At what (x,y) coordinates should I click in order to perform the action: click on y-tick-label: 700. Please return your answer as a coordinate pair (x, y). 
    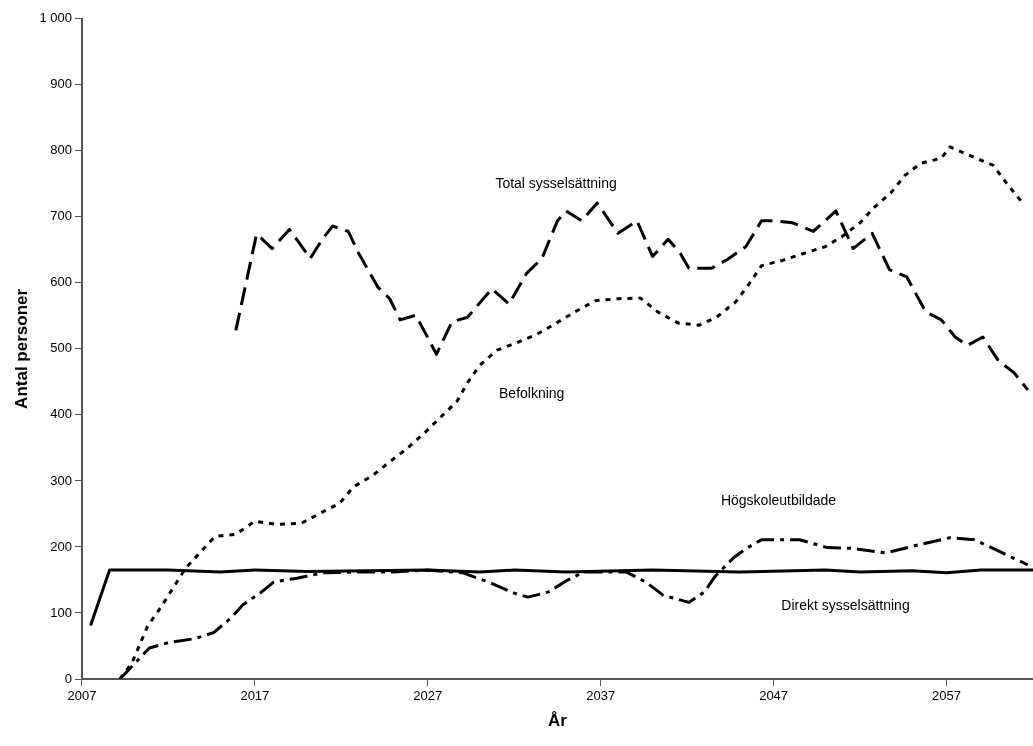
    Looking at the image, I should click on (61, 216).